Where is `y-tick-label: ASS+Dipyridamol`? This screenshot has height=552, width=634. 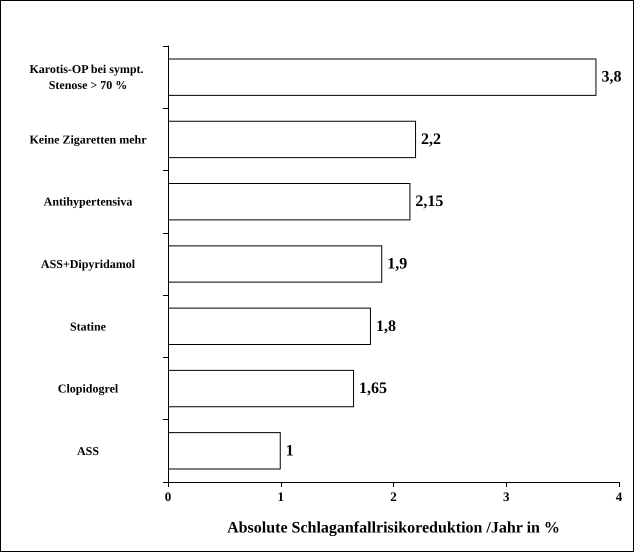
y-tick-label: ASS+Dipyridamol is located at coordinates (88, 264).